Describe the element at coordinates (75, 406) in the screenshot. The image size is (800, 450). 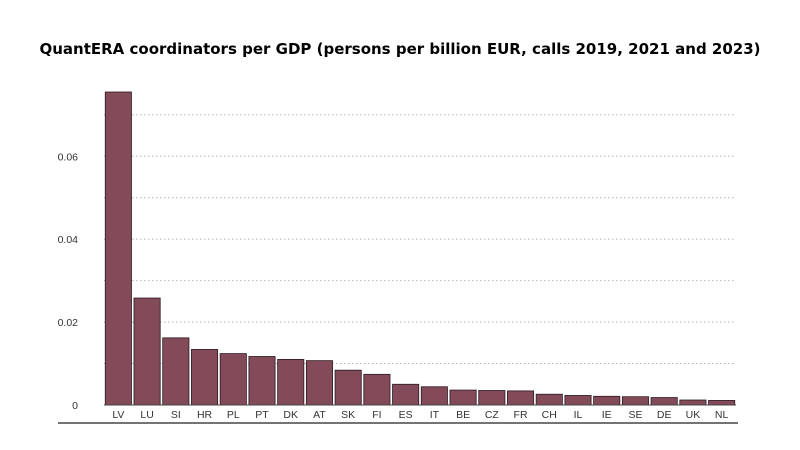
I see `y-tick-label: 0` at that location.